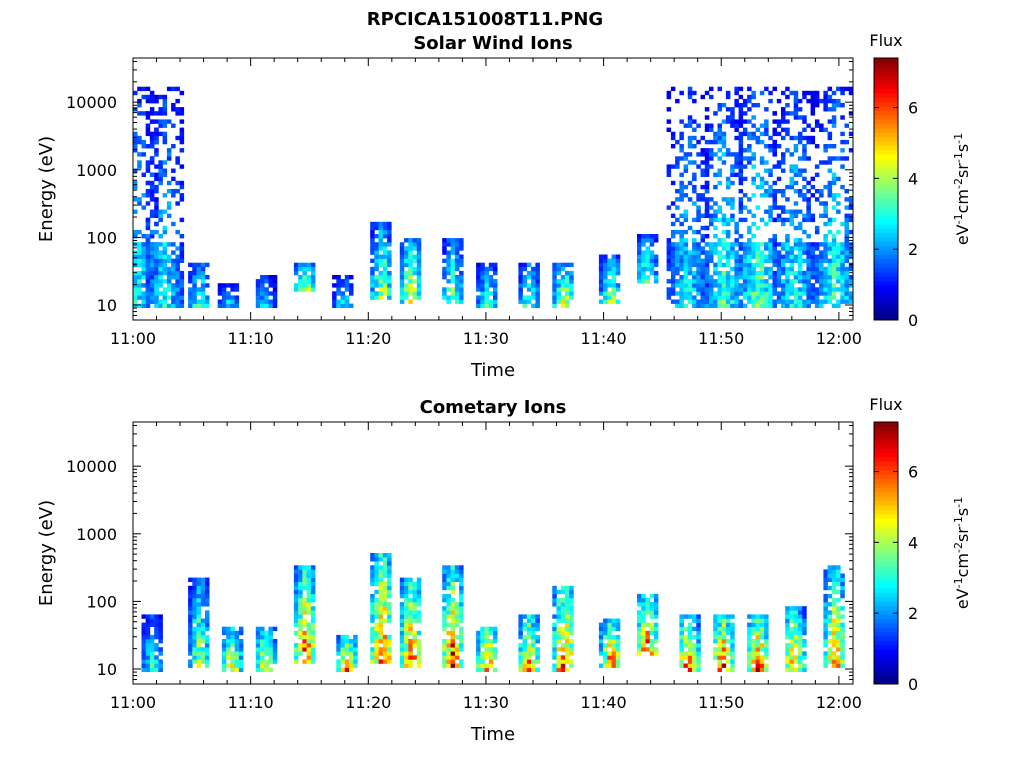  What do you see at coordinates (133, 702) in the screenshot?
I see `x-tick-label: 11:00` at bounding box center [133, 702].